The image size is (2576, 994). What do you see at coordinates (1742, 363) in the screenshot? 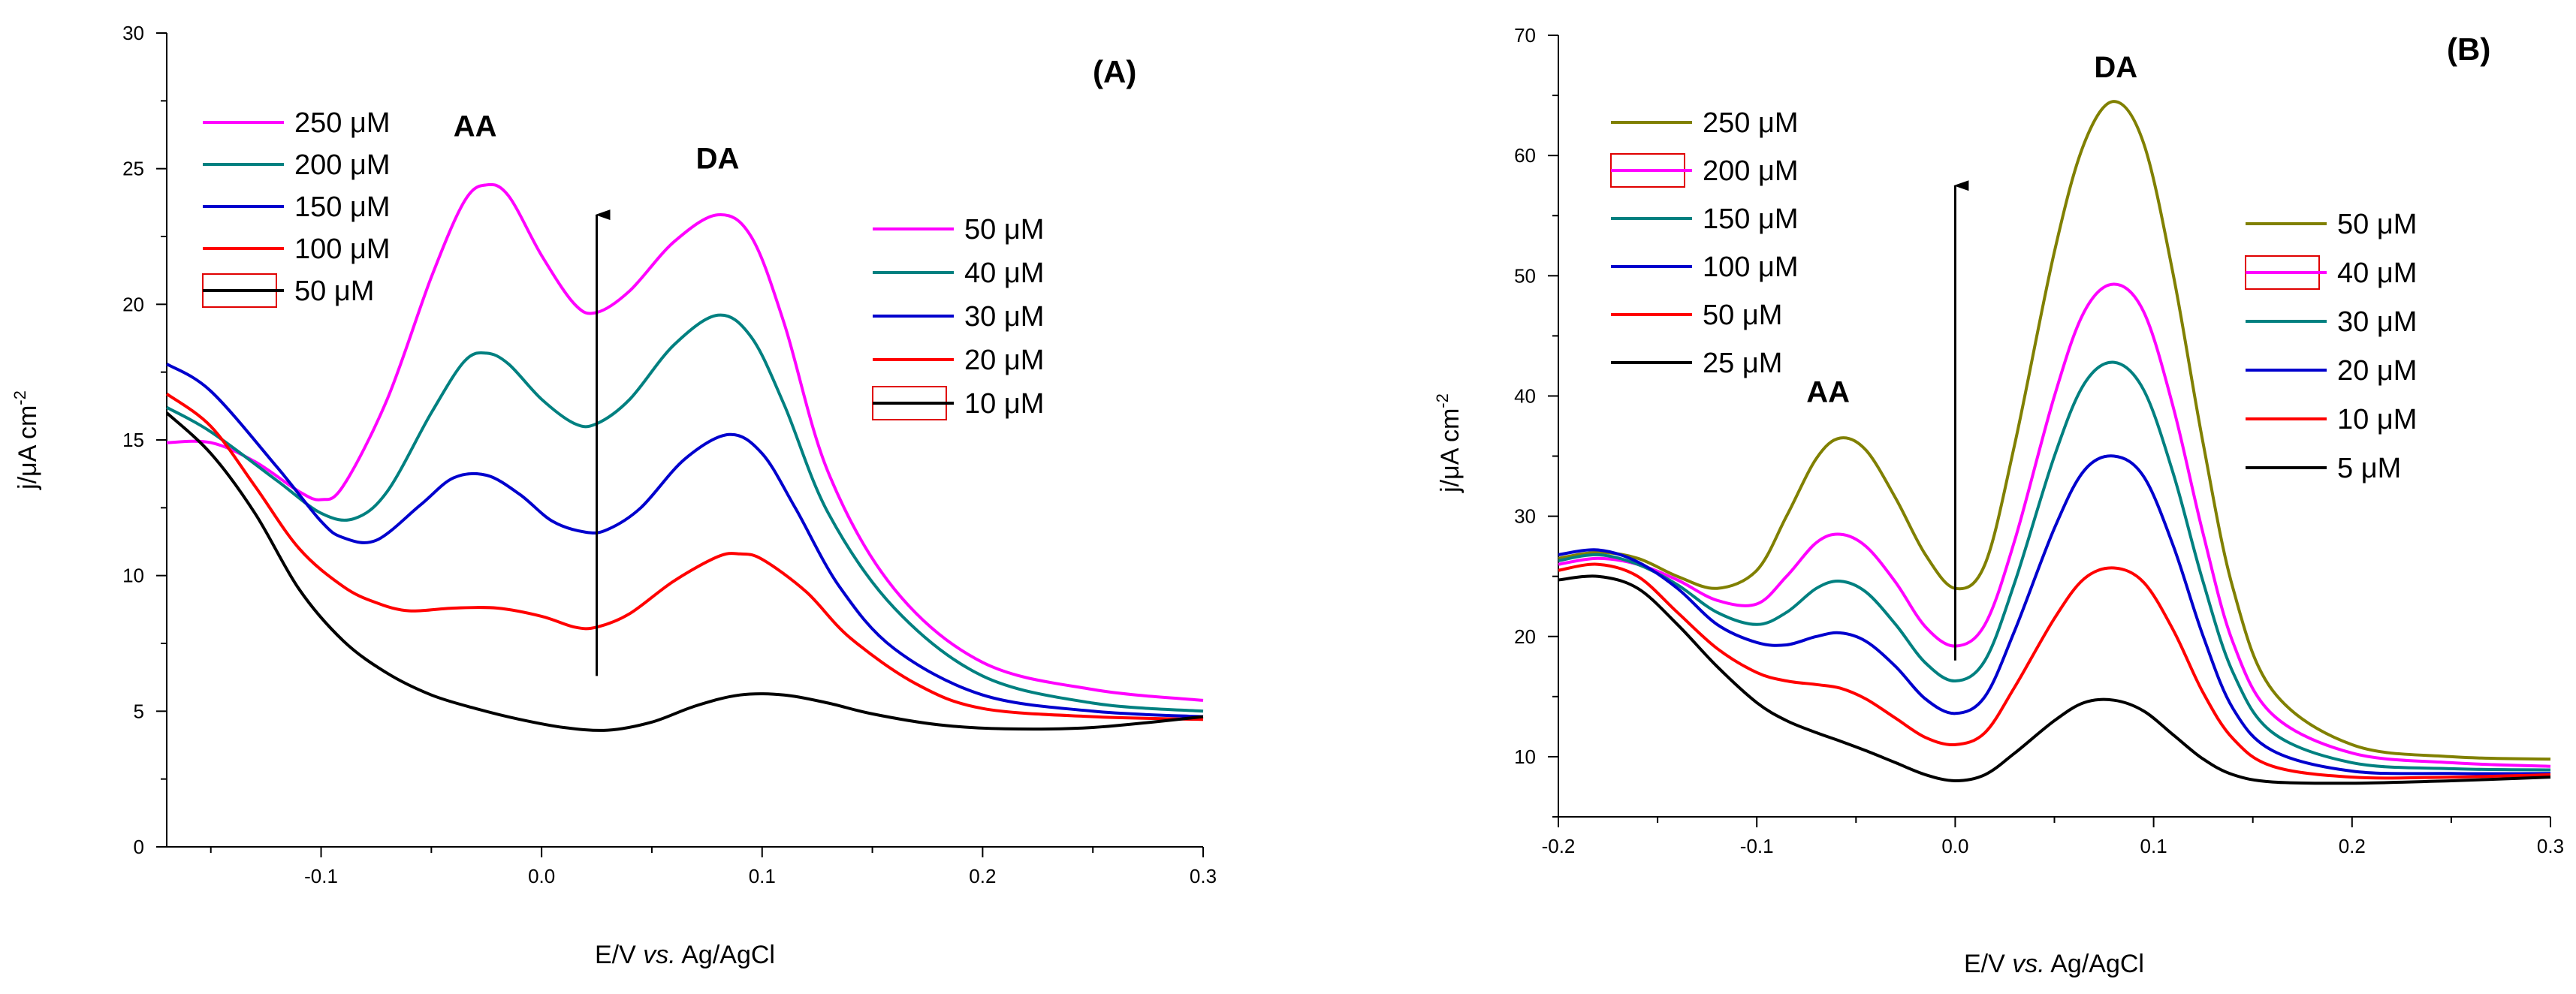
I see `legend-left-label: 25 μM` at bounding box center [1742, 363].